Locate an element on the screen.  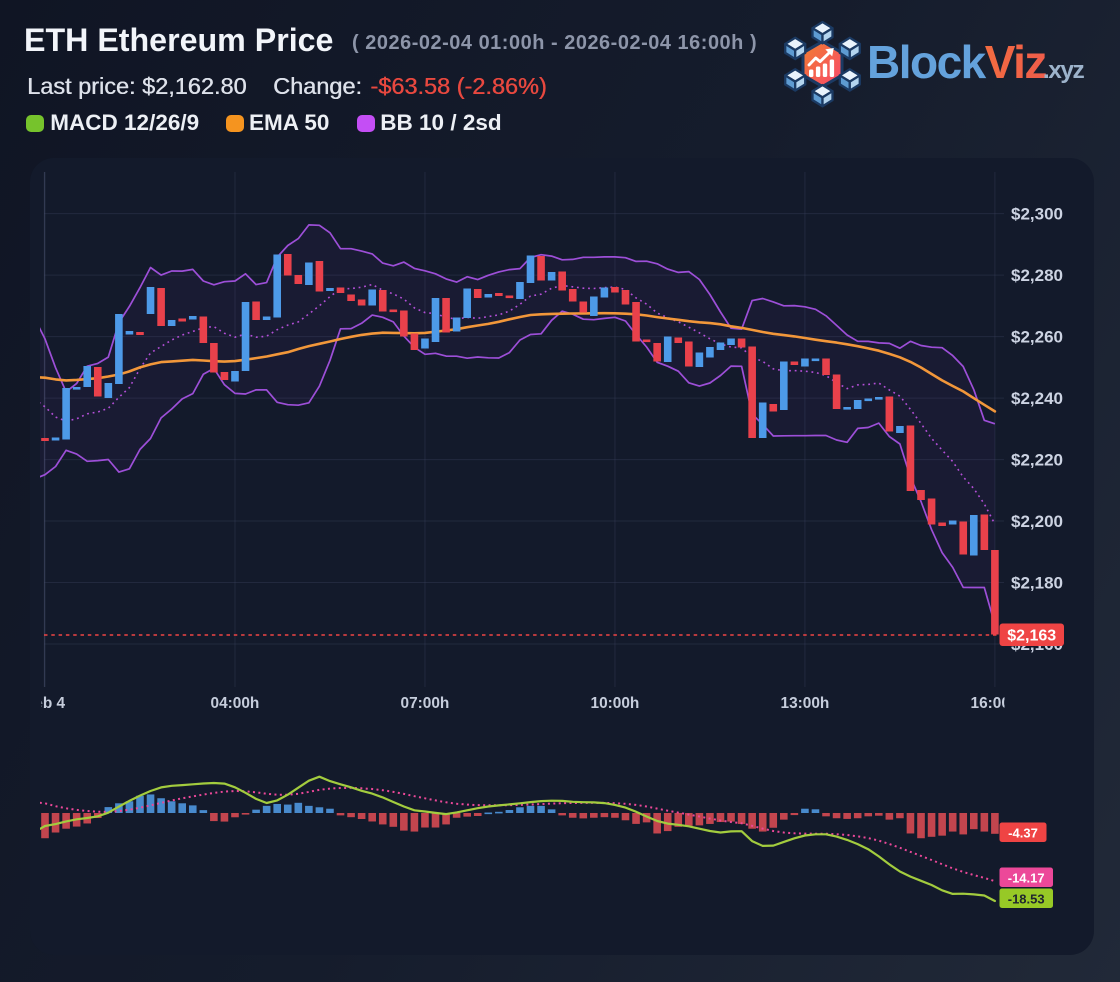
svg-text: $2,240 is located at coordinates (1037, 398).